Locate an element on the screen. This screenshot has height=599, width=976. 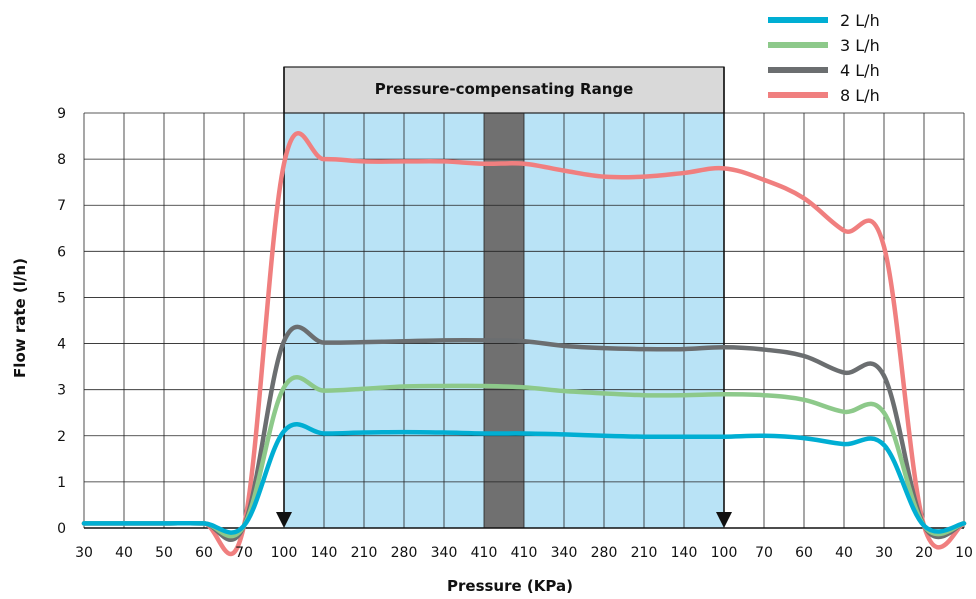
x-tick-label: 50 is located at coordinates (164, 553).